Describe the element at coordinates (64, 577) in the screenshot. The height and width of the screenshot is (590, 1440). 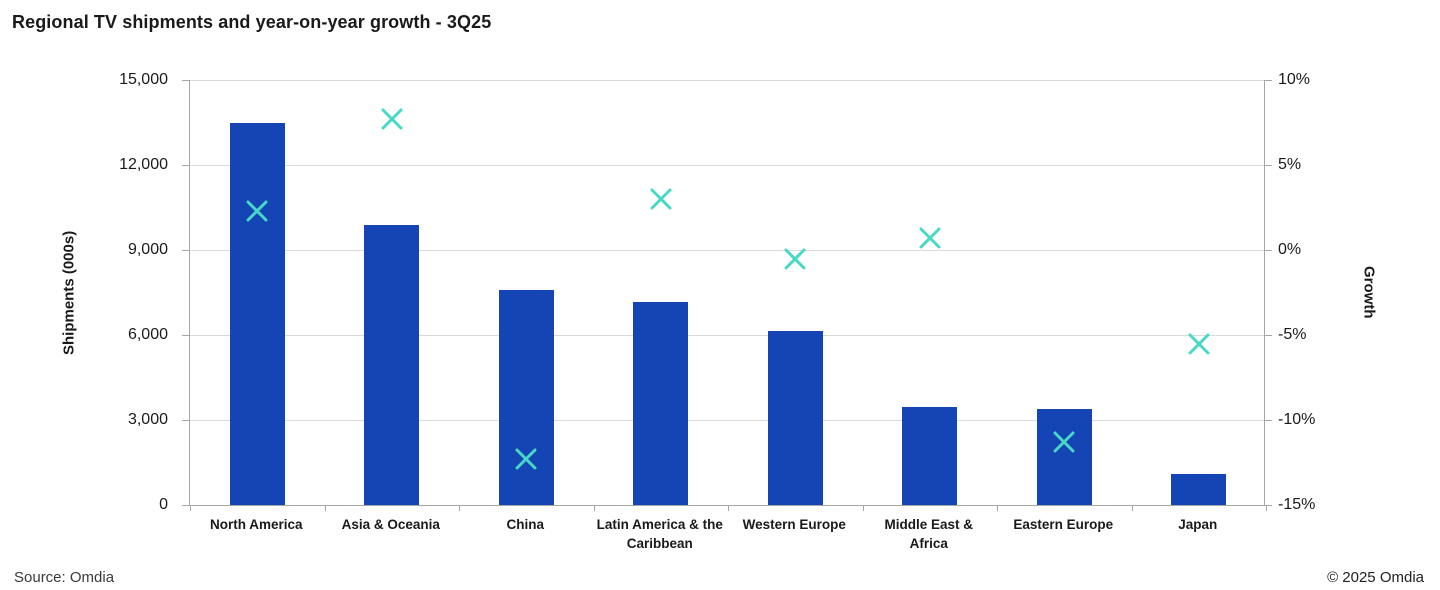
I see `source-note: Source: Omdia` at that location.